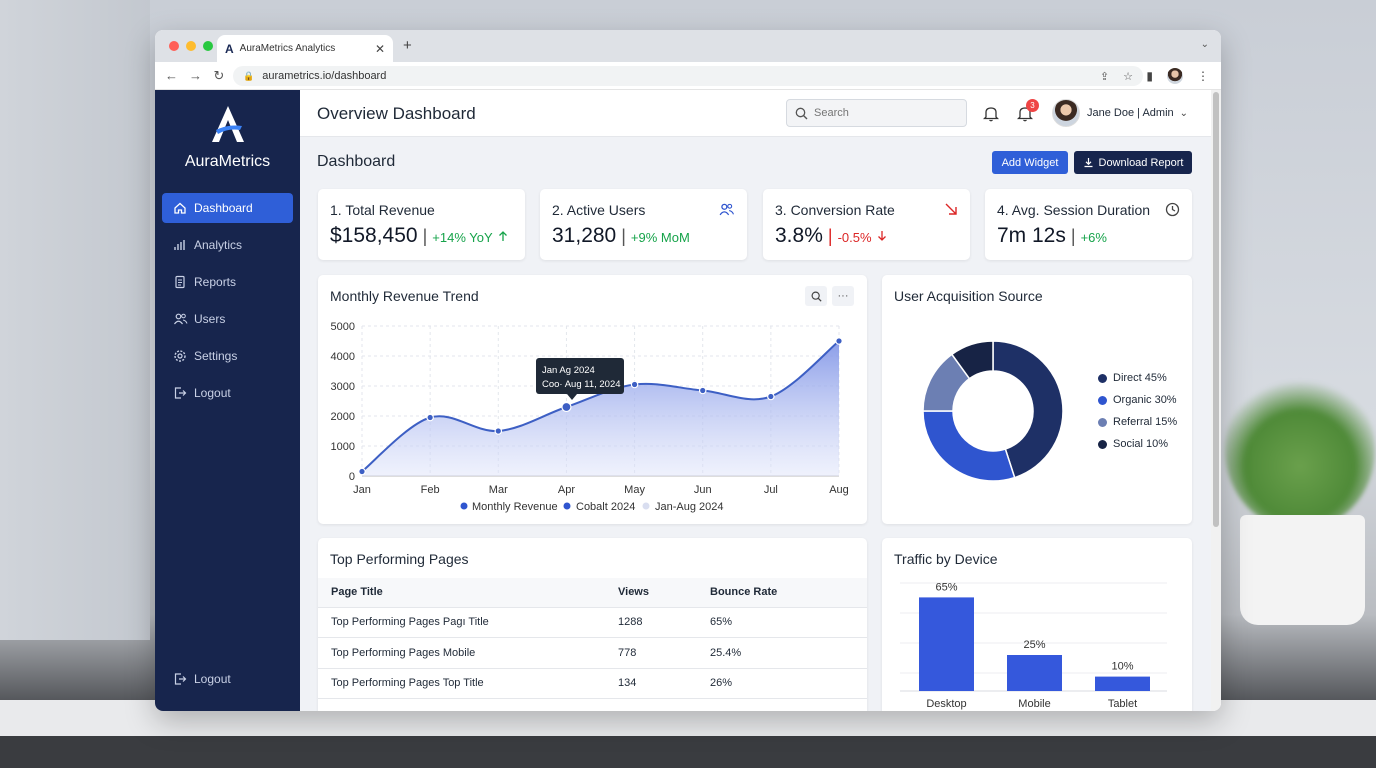  What do you see at coordinates (884, 113) in the screenshot?
I see `search-input` at bounding box center [884, 113].